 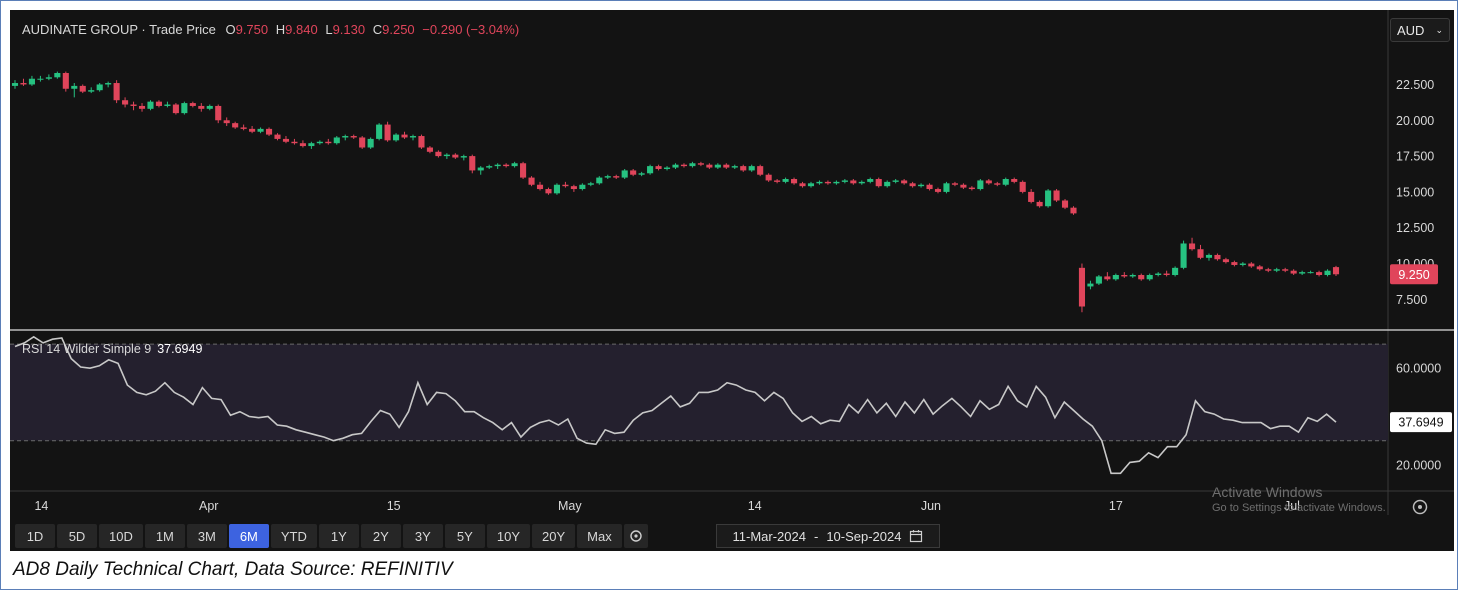 What do you see at coordinates (380, 536) in the screenshot?
I see `range-button-2y: 2Y` at bounding box center [380, 536].